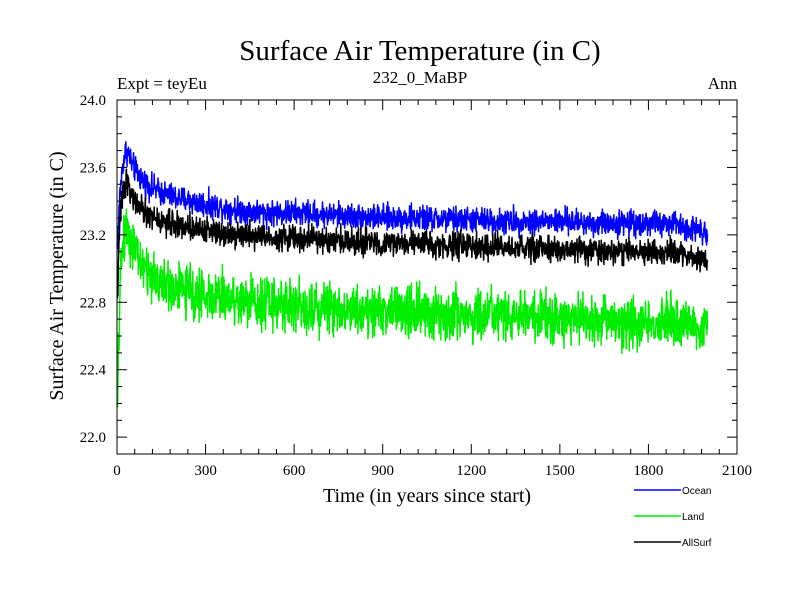  What do you see at coordinates (419, 51) in the screenshot?
I see `chart-title: Surface Air Temperature (in C)` at bounding box center [419, 51].